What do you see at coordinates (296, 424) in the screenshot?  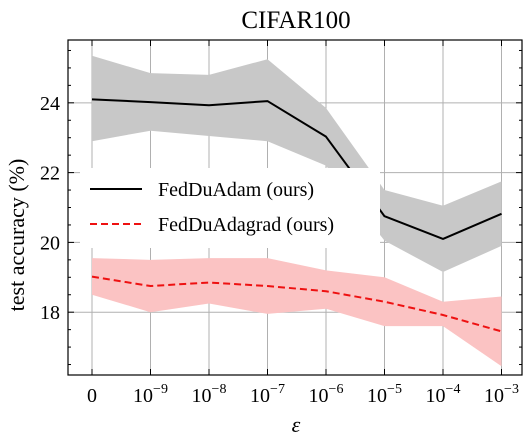 I see `x-axis-label: ε` at bounding box center [296, 424].